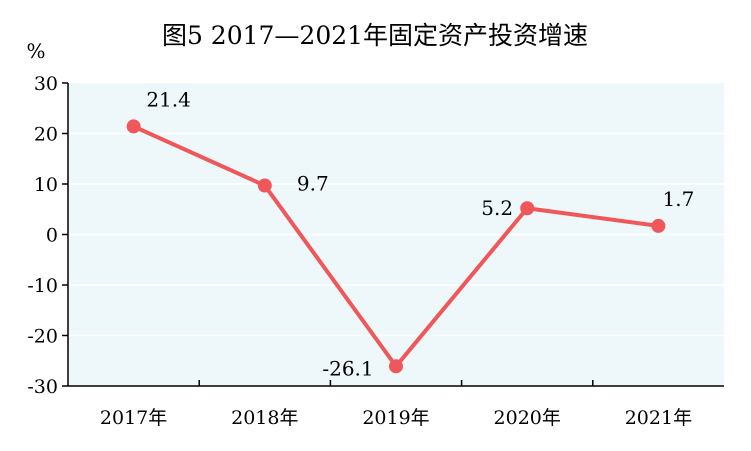  Describe the element at coordinates (375, 35) in the screenshot. I see `chart-title: 图5 2017—2021年固定资产投资增速` at that location.